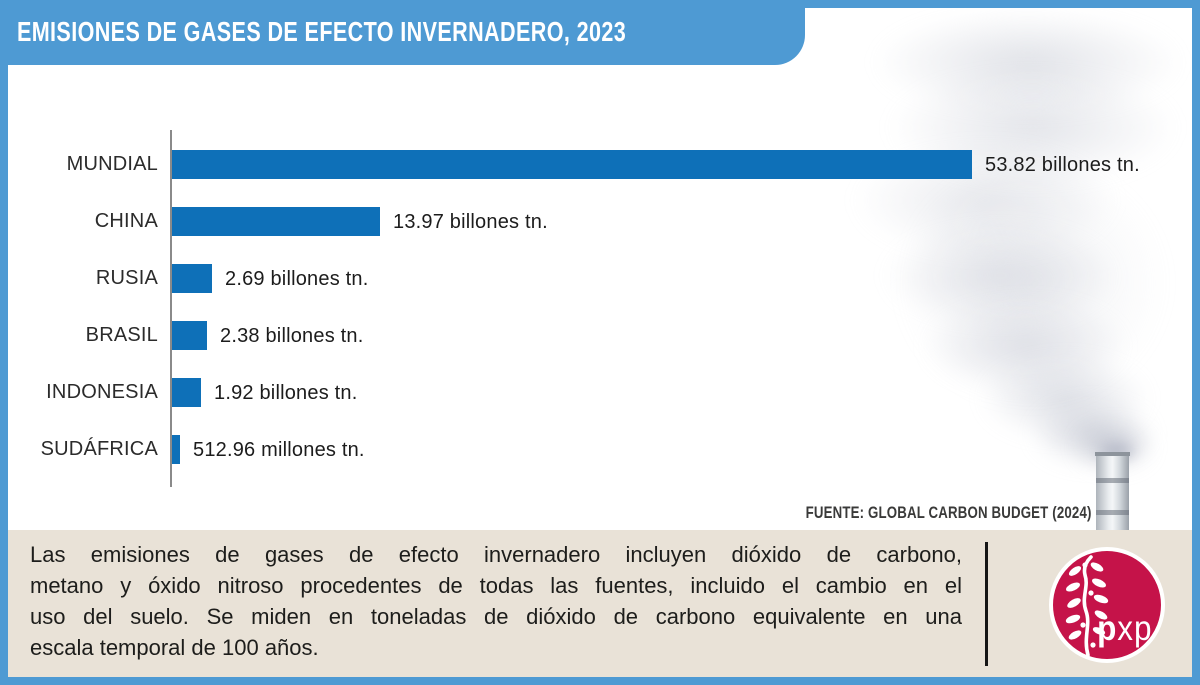 This screenshot has width=1200, height=685. What do you see at coordinates (126, 278) in the screenshot?
I see `category-label: RUSIA` at bounding box center [126, 278].